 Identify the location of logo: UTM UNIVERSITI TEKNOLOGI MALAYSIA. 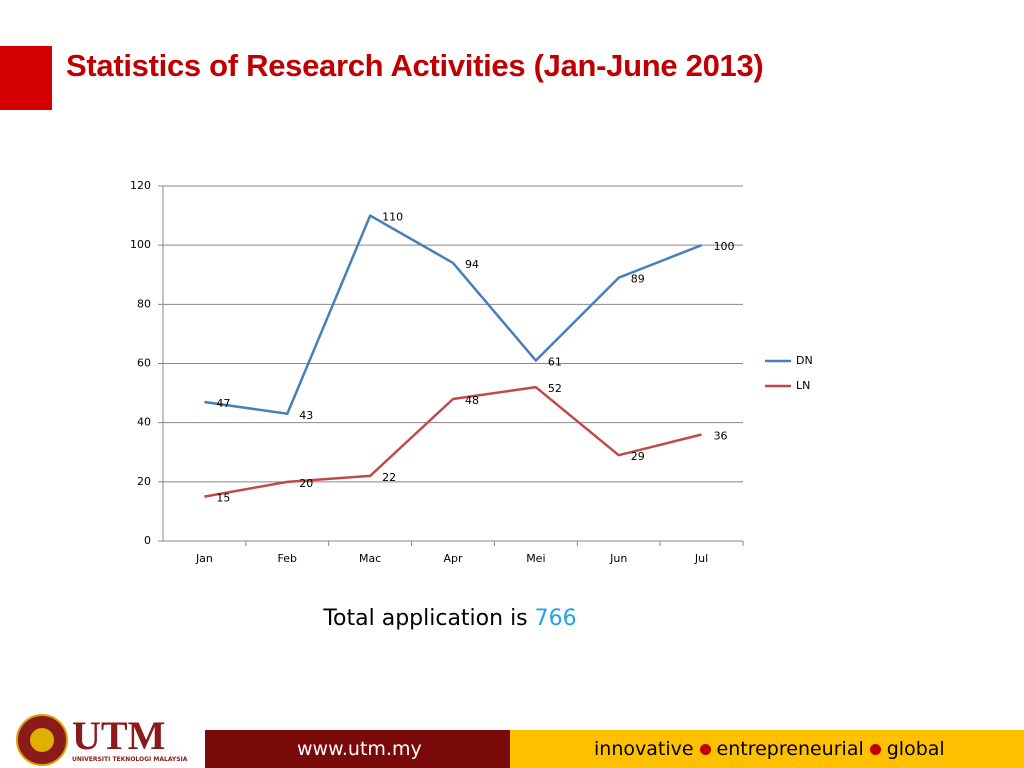
(102, 740).